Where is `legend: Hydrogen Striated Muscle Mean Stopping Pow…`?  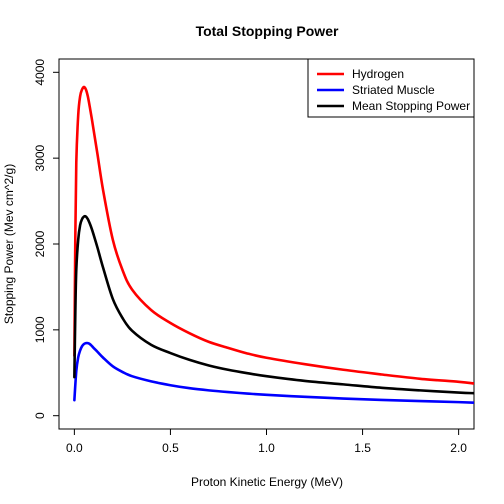 legend: Hydrogen Striated Muscle Mean Stopping Pow… is located at coordinates (391, 88).